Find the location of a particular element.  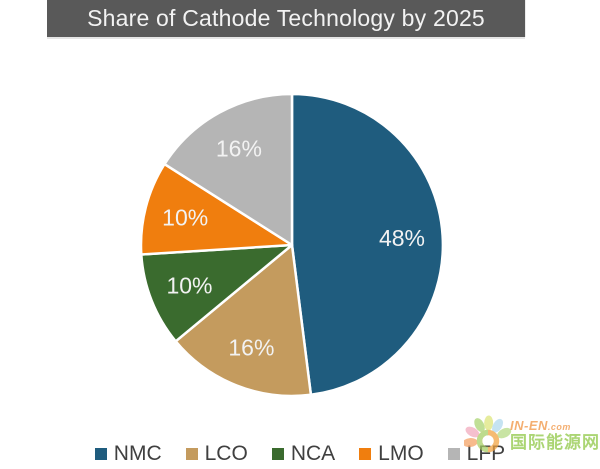

legend-item-lmo: LMO is located at coordinates (391, 454).